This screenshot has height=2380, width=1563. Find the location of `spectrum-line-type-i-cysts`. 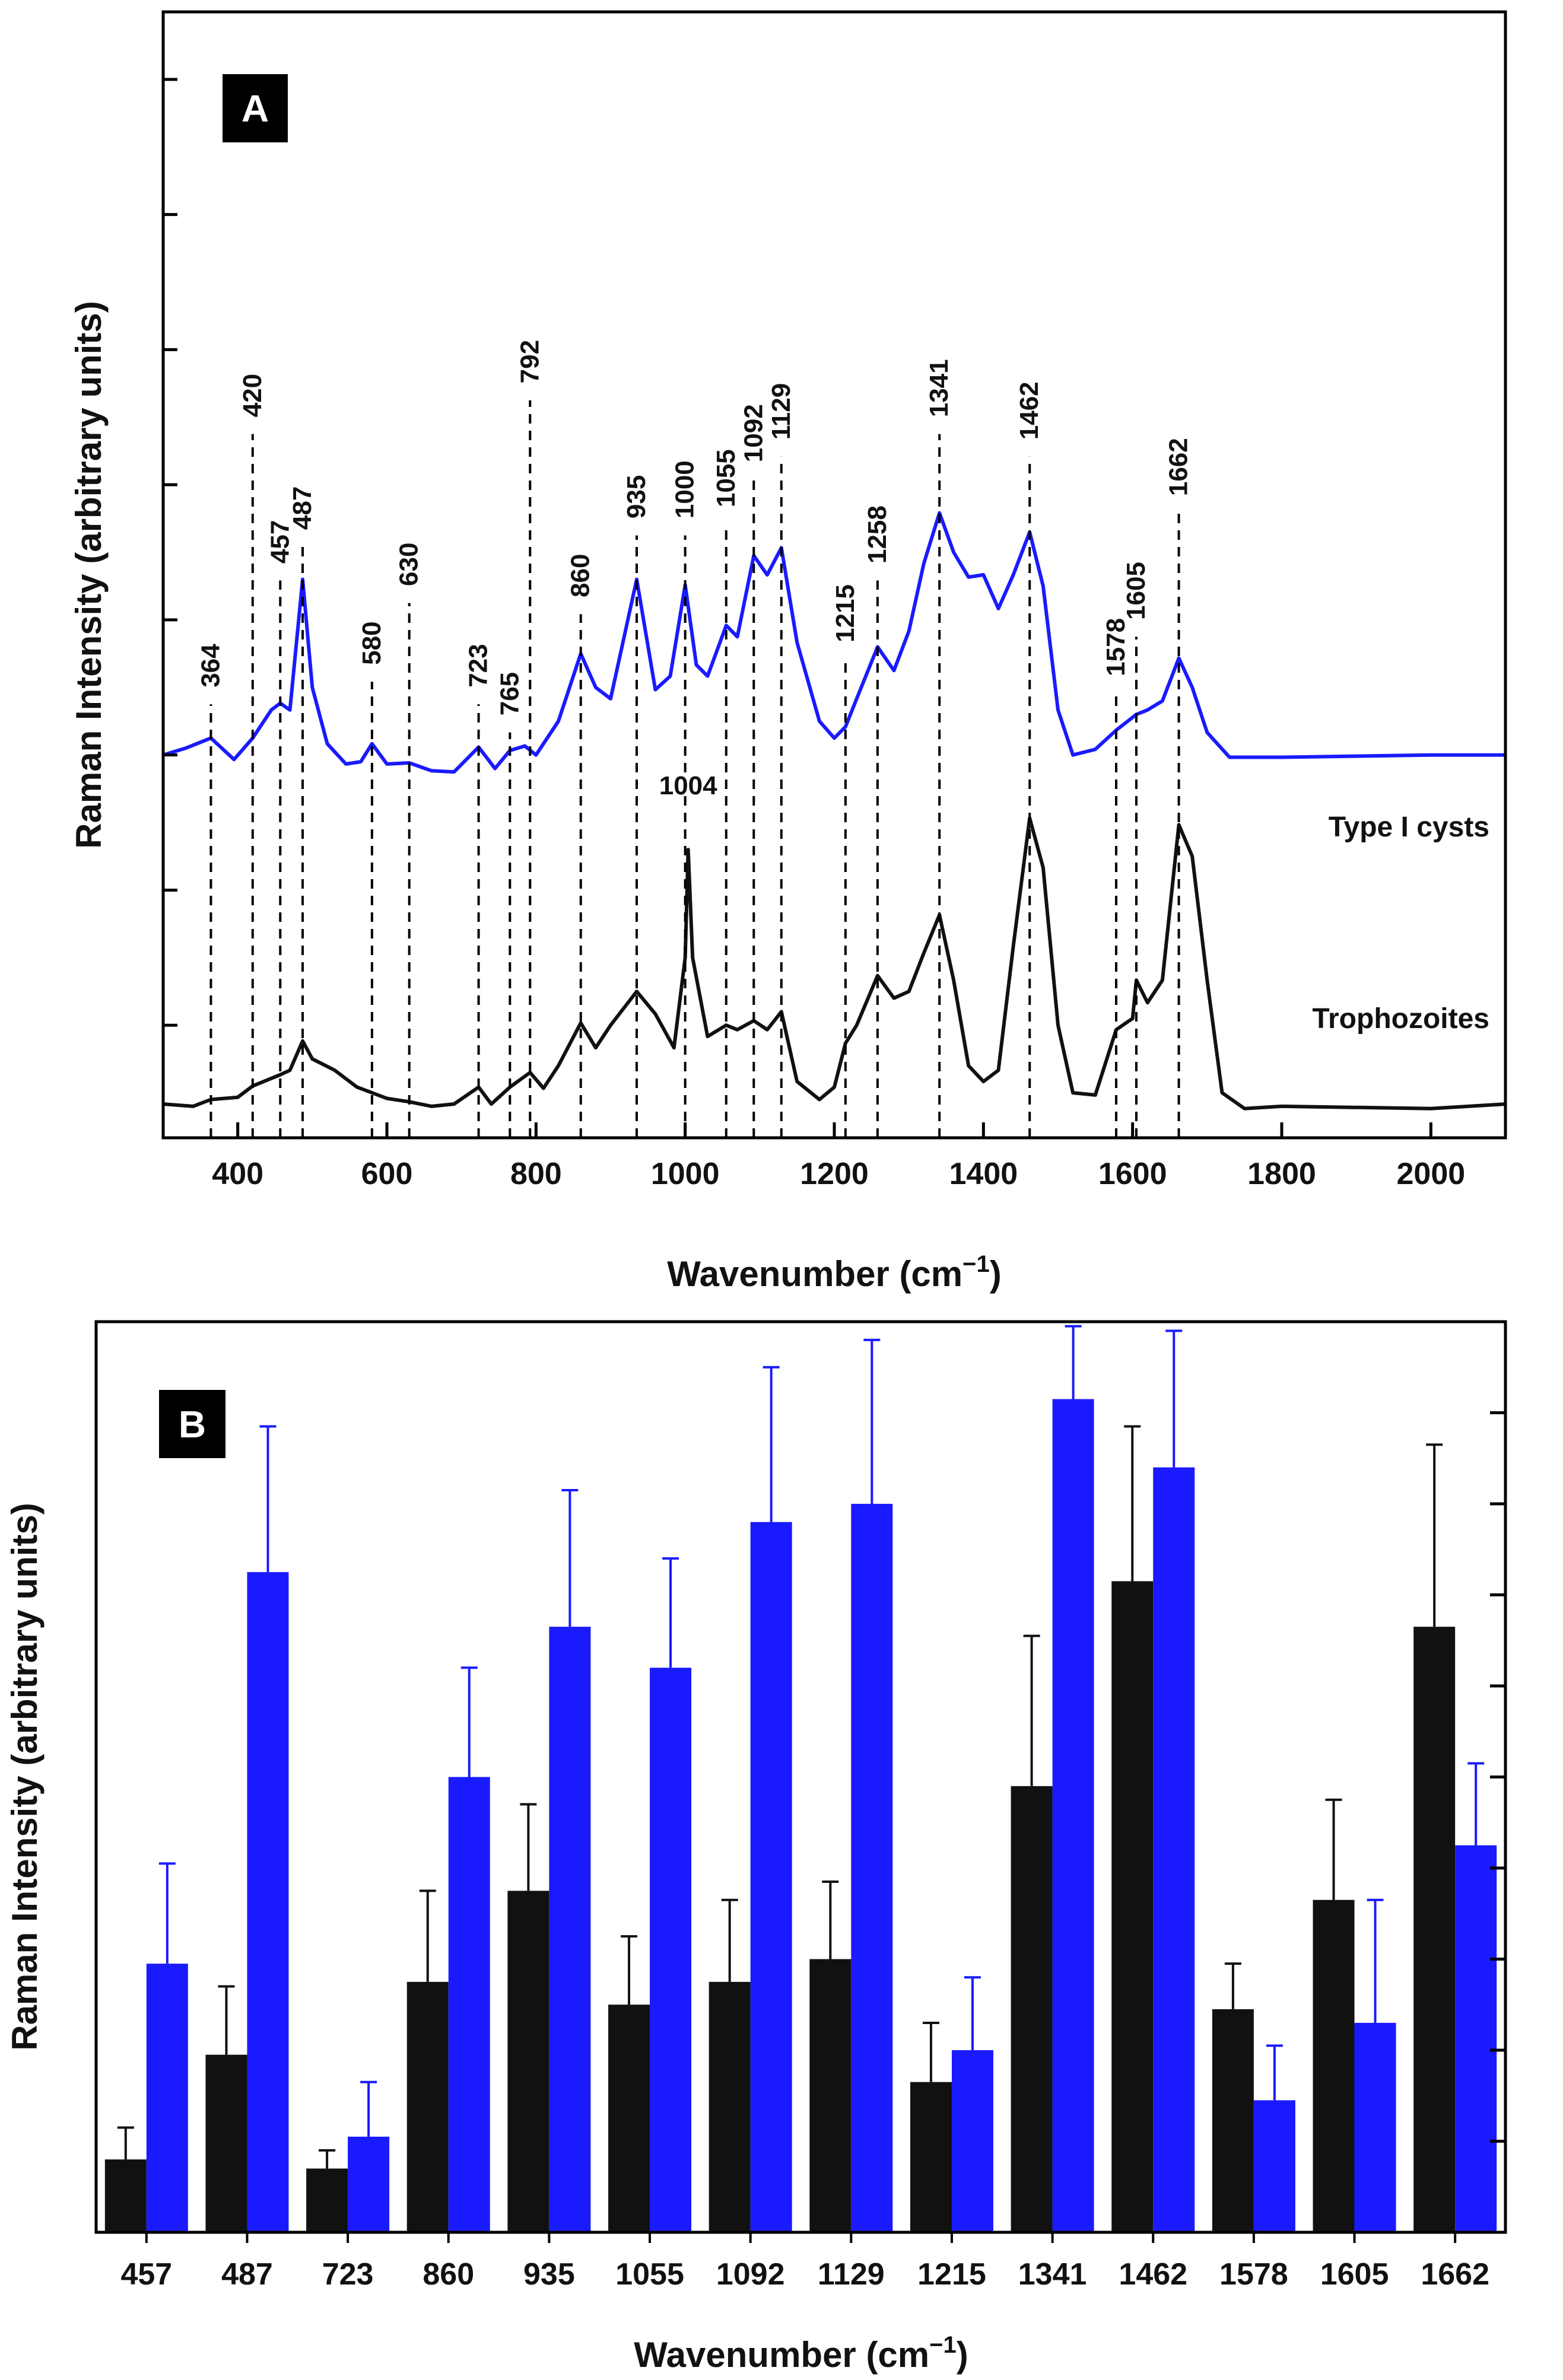

spectrum-line-type-i-cysts is located at coordinates (834, 642).